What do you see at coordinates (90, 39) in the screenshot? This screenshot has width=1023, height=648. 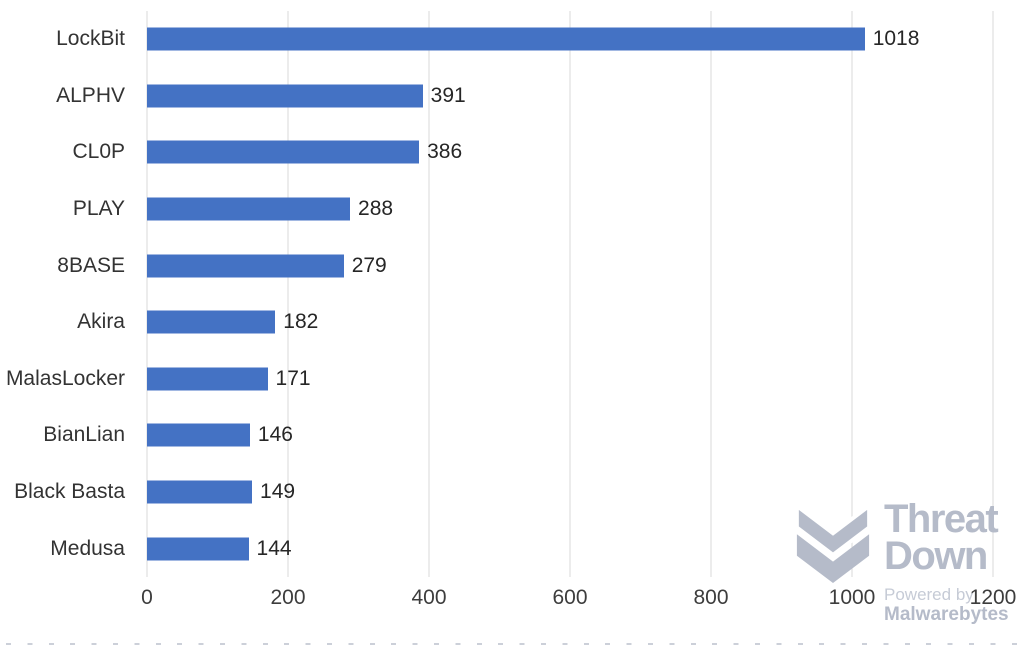 I see `category-label: LockBit` at bounding box center [90, 39].